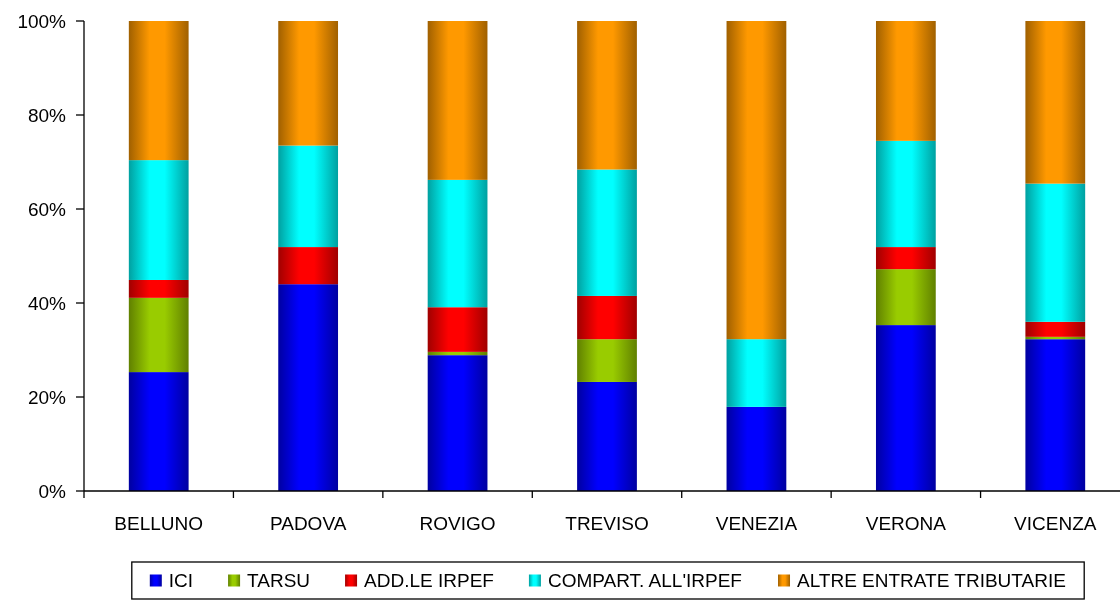 The image size is (1120, 600). Describe the element at coordinates (906, 523) in the screenshot. I see `x-tick-label: VERONA` at that location.